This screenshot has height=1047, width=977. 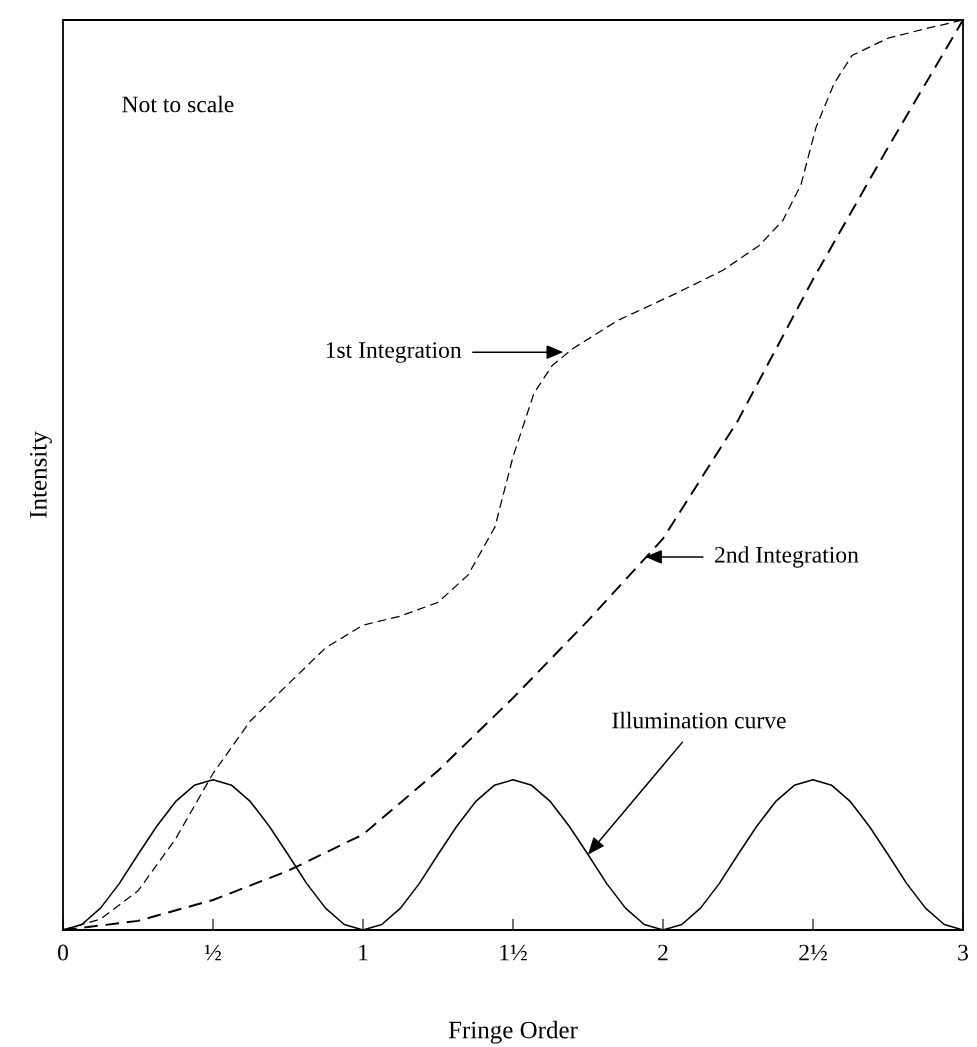 I want to click on annotation: Illumination curve, so click(x=699, y=720).